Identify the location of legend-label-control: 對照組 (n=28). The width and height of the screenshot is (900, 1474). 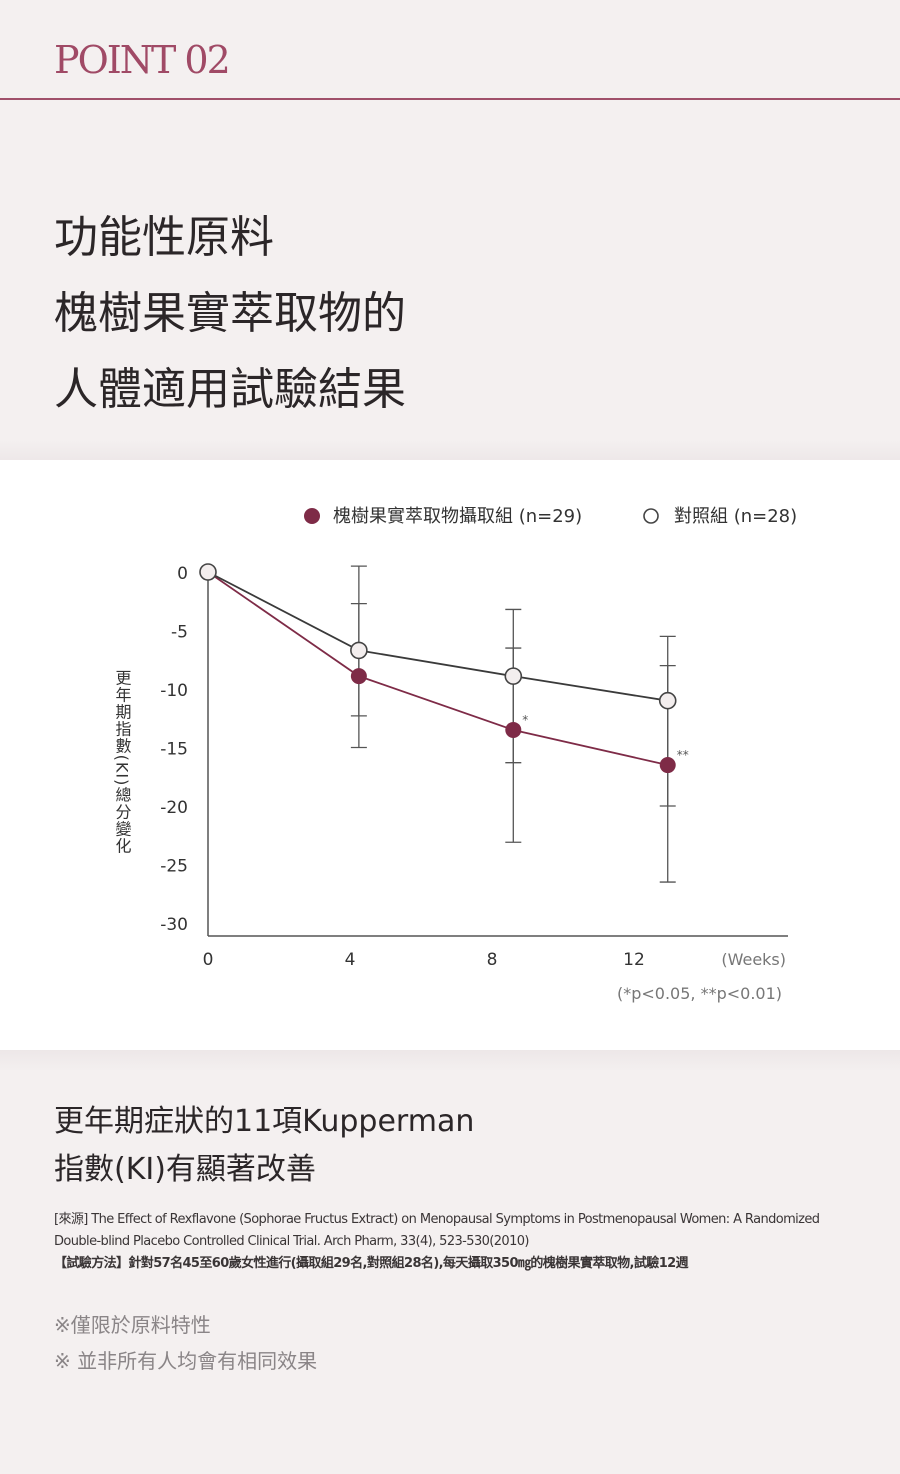
(735, 516).